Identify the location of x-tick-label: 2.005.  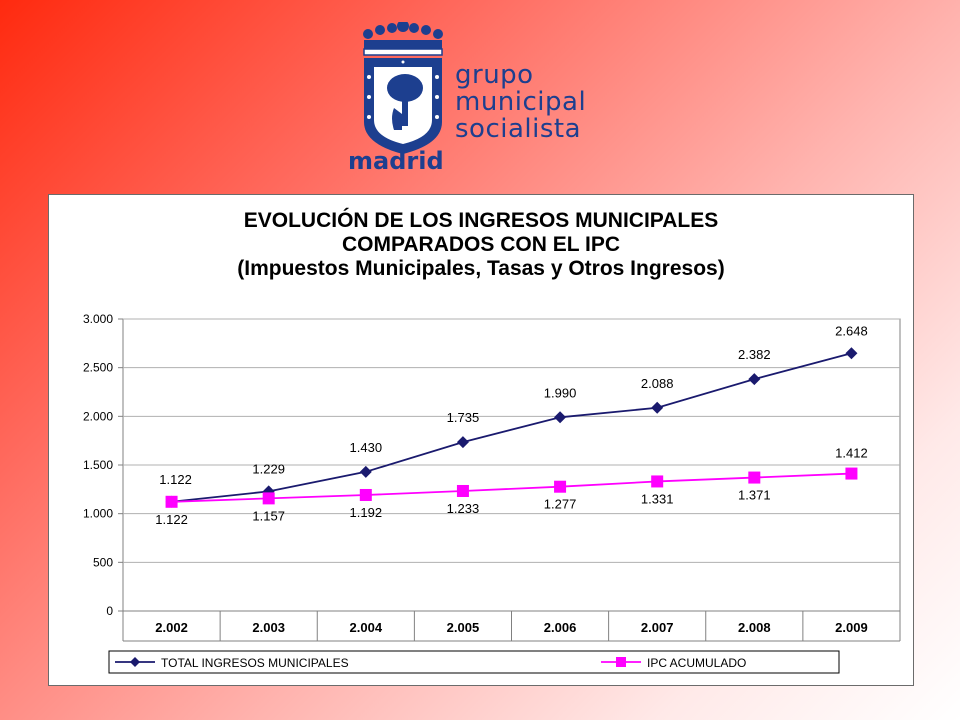
(463, 627).